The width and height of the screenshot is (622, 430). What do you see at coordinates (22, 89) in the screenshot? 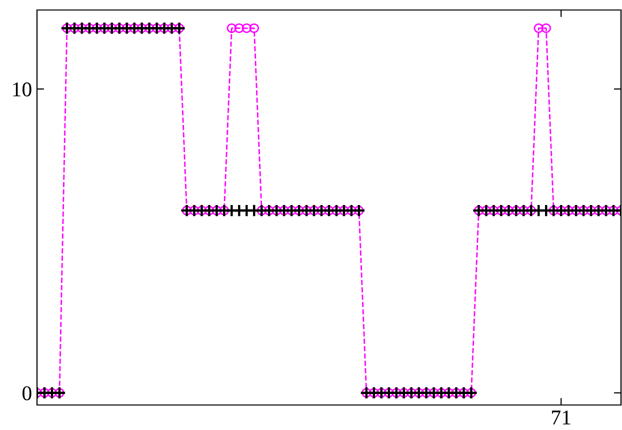
I see `y-tick-label: 10` at bounding box center [22, 89].